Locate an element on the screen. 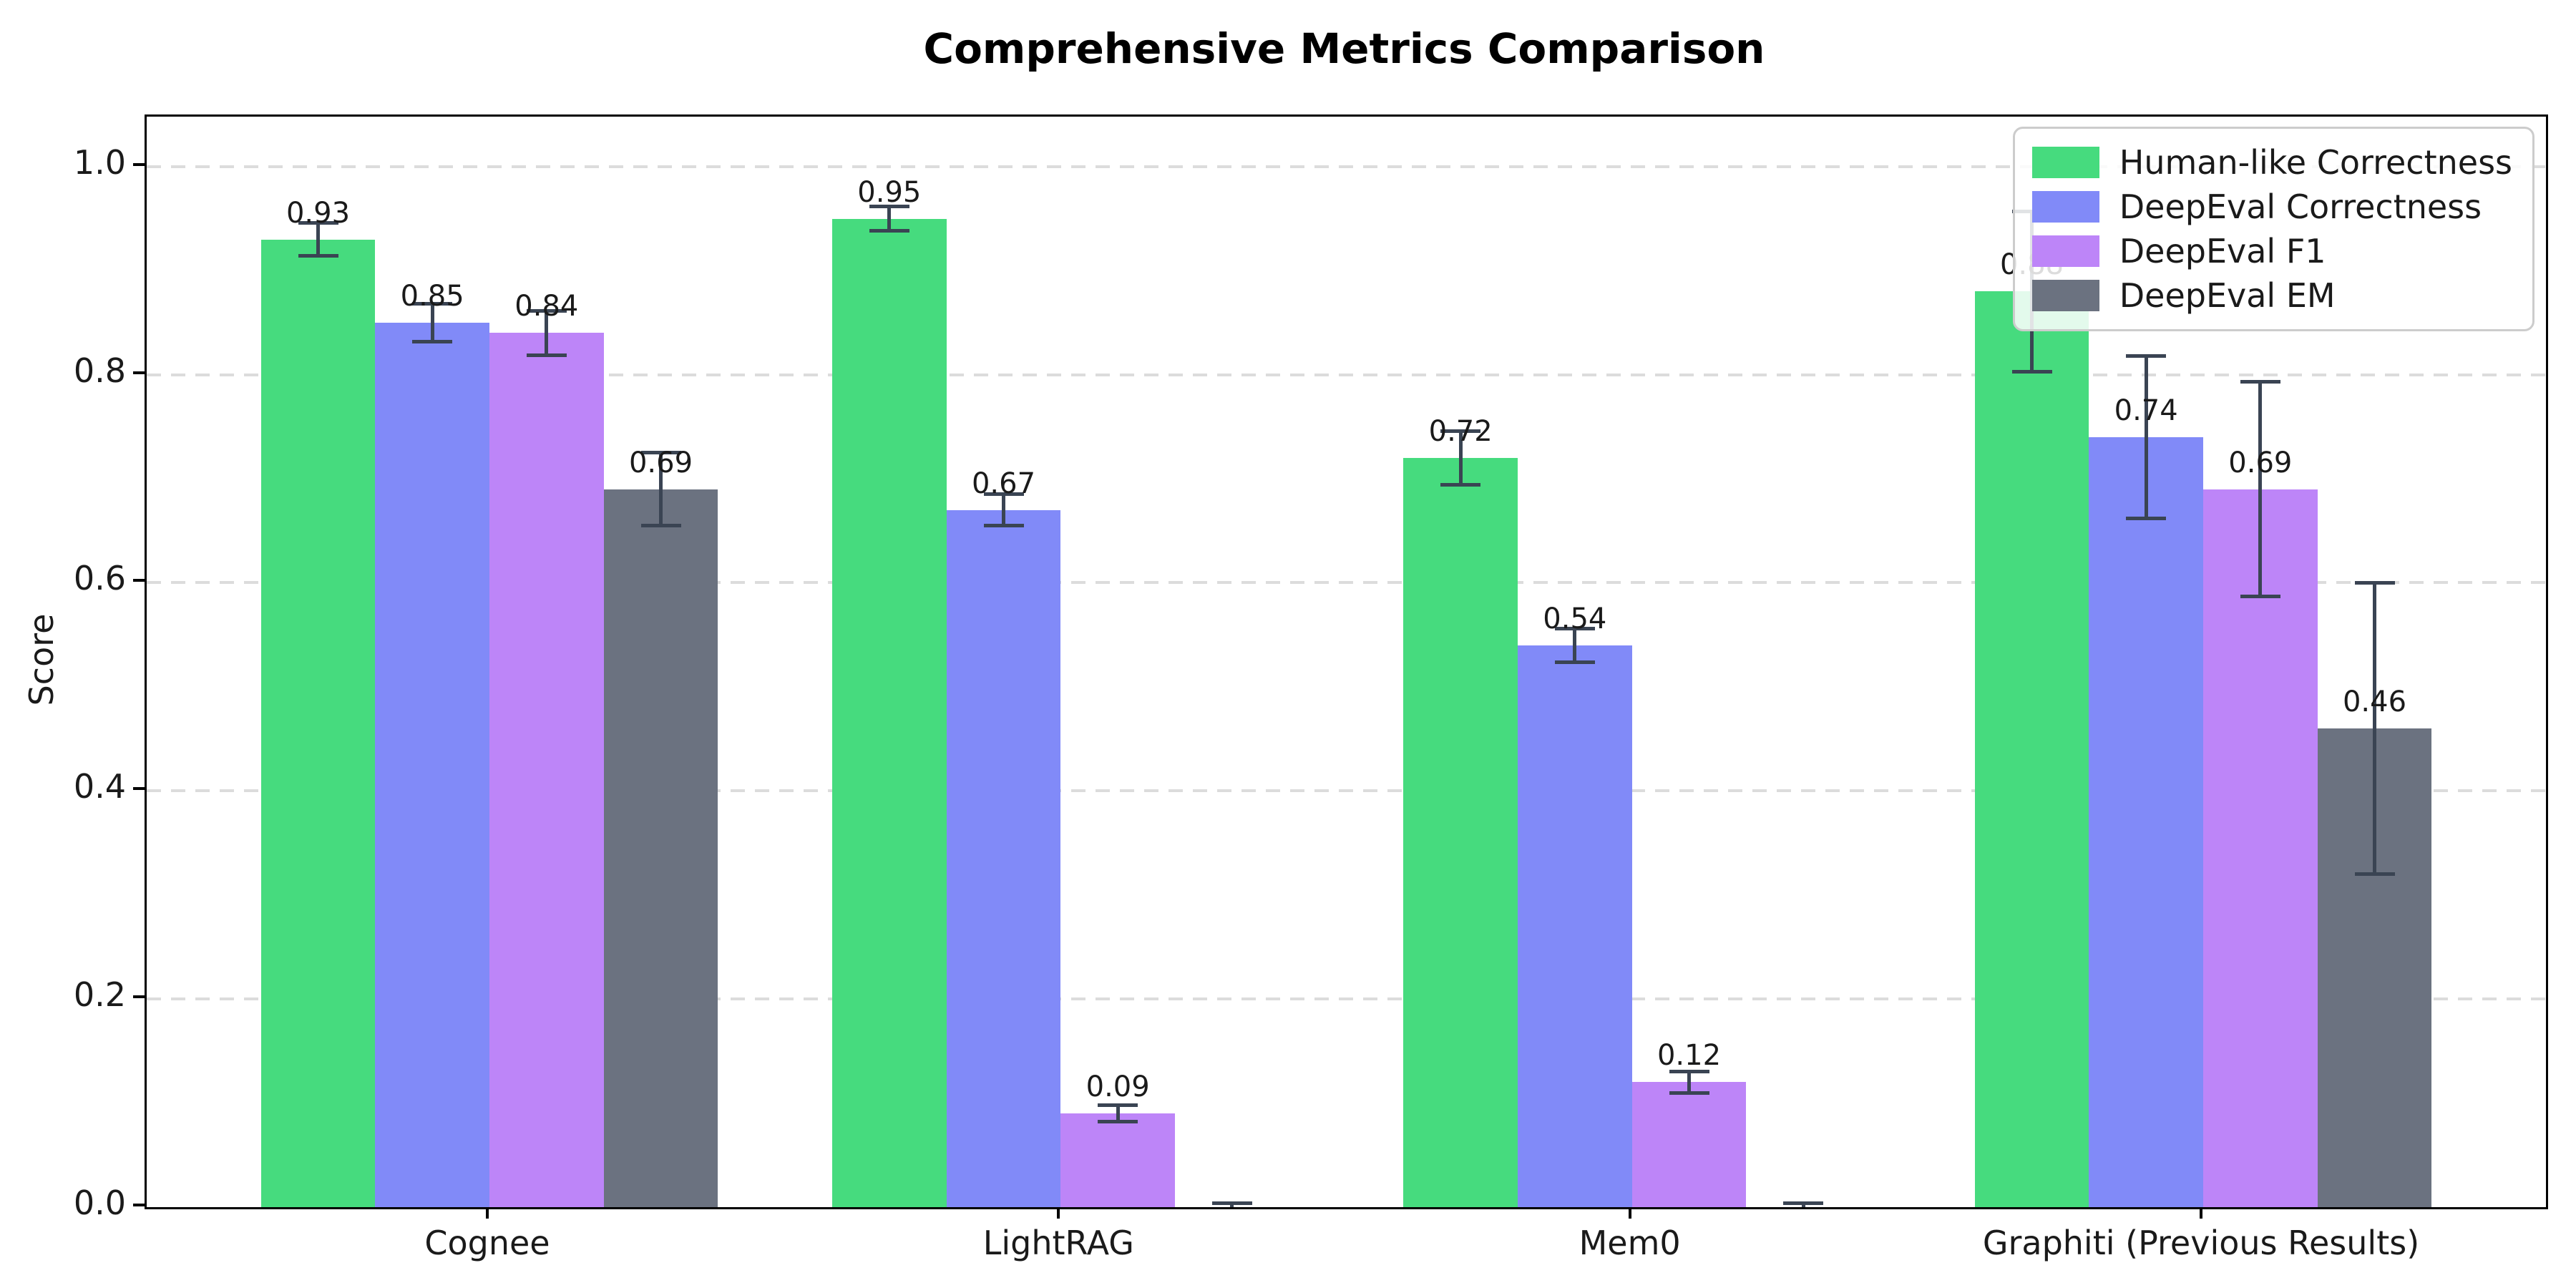  y-tick-label: 0.0 is located at coordinates (100, 1203).